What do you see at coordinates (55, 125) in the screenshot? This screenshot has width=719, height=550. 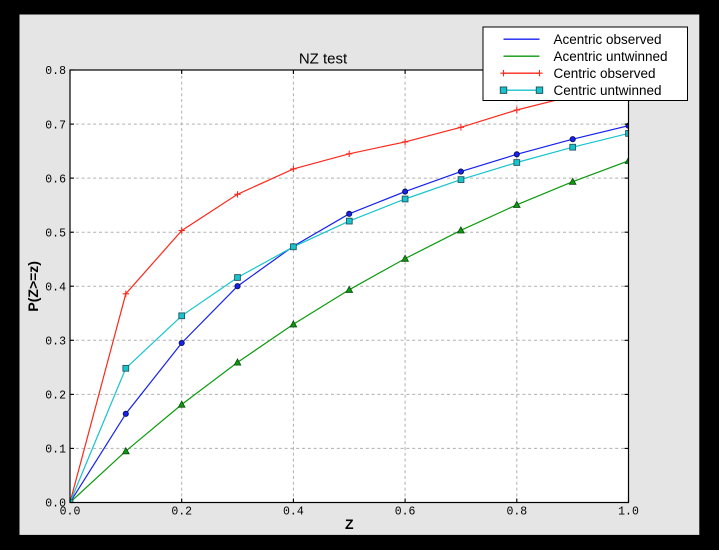 I see `svg-text: 0.7` at bounding box center [55, 125].